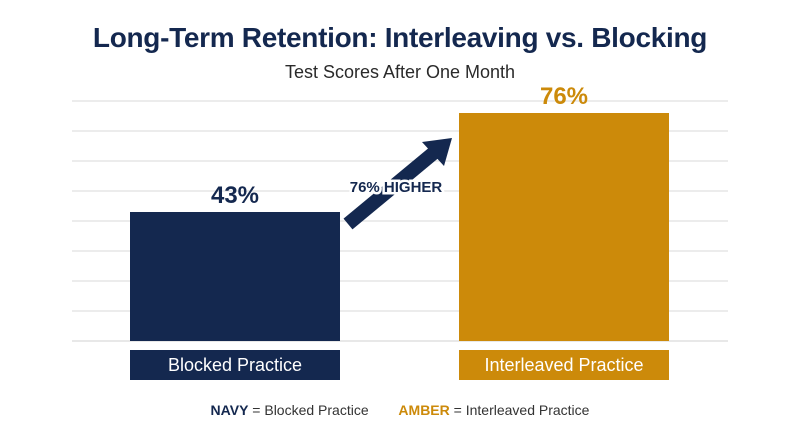  What do you see at coordinates (400, 72) in the screenshot?
I see `chart-subtitle: Test Scores After One Month` at bounding box center [400, 72].